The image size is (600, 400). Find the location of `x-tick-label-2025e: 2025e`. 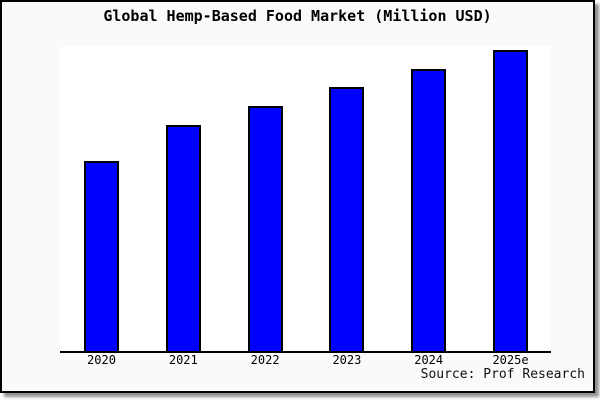

x-tick-label-2025e: 2025e is located at coordinates (510, 360).